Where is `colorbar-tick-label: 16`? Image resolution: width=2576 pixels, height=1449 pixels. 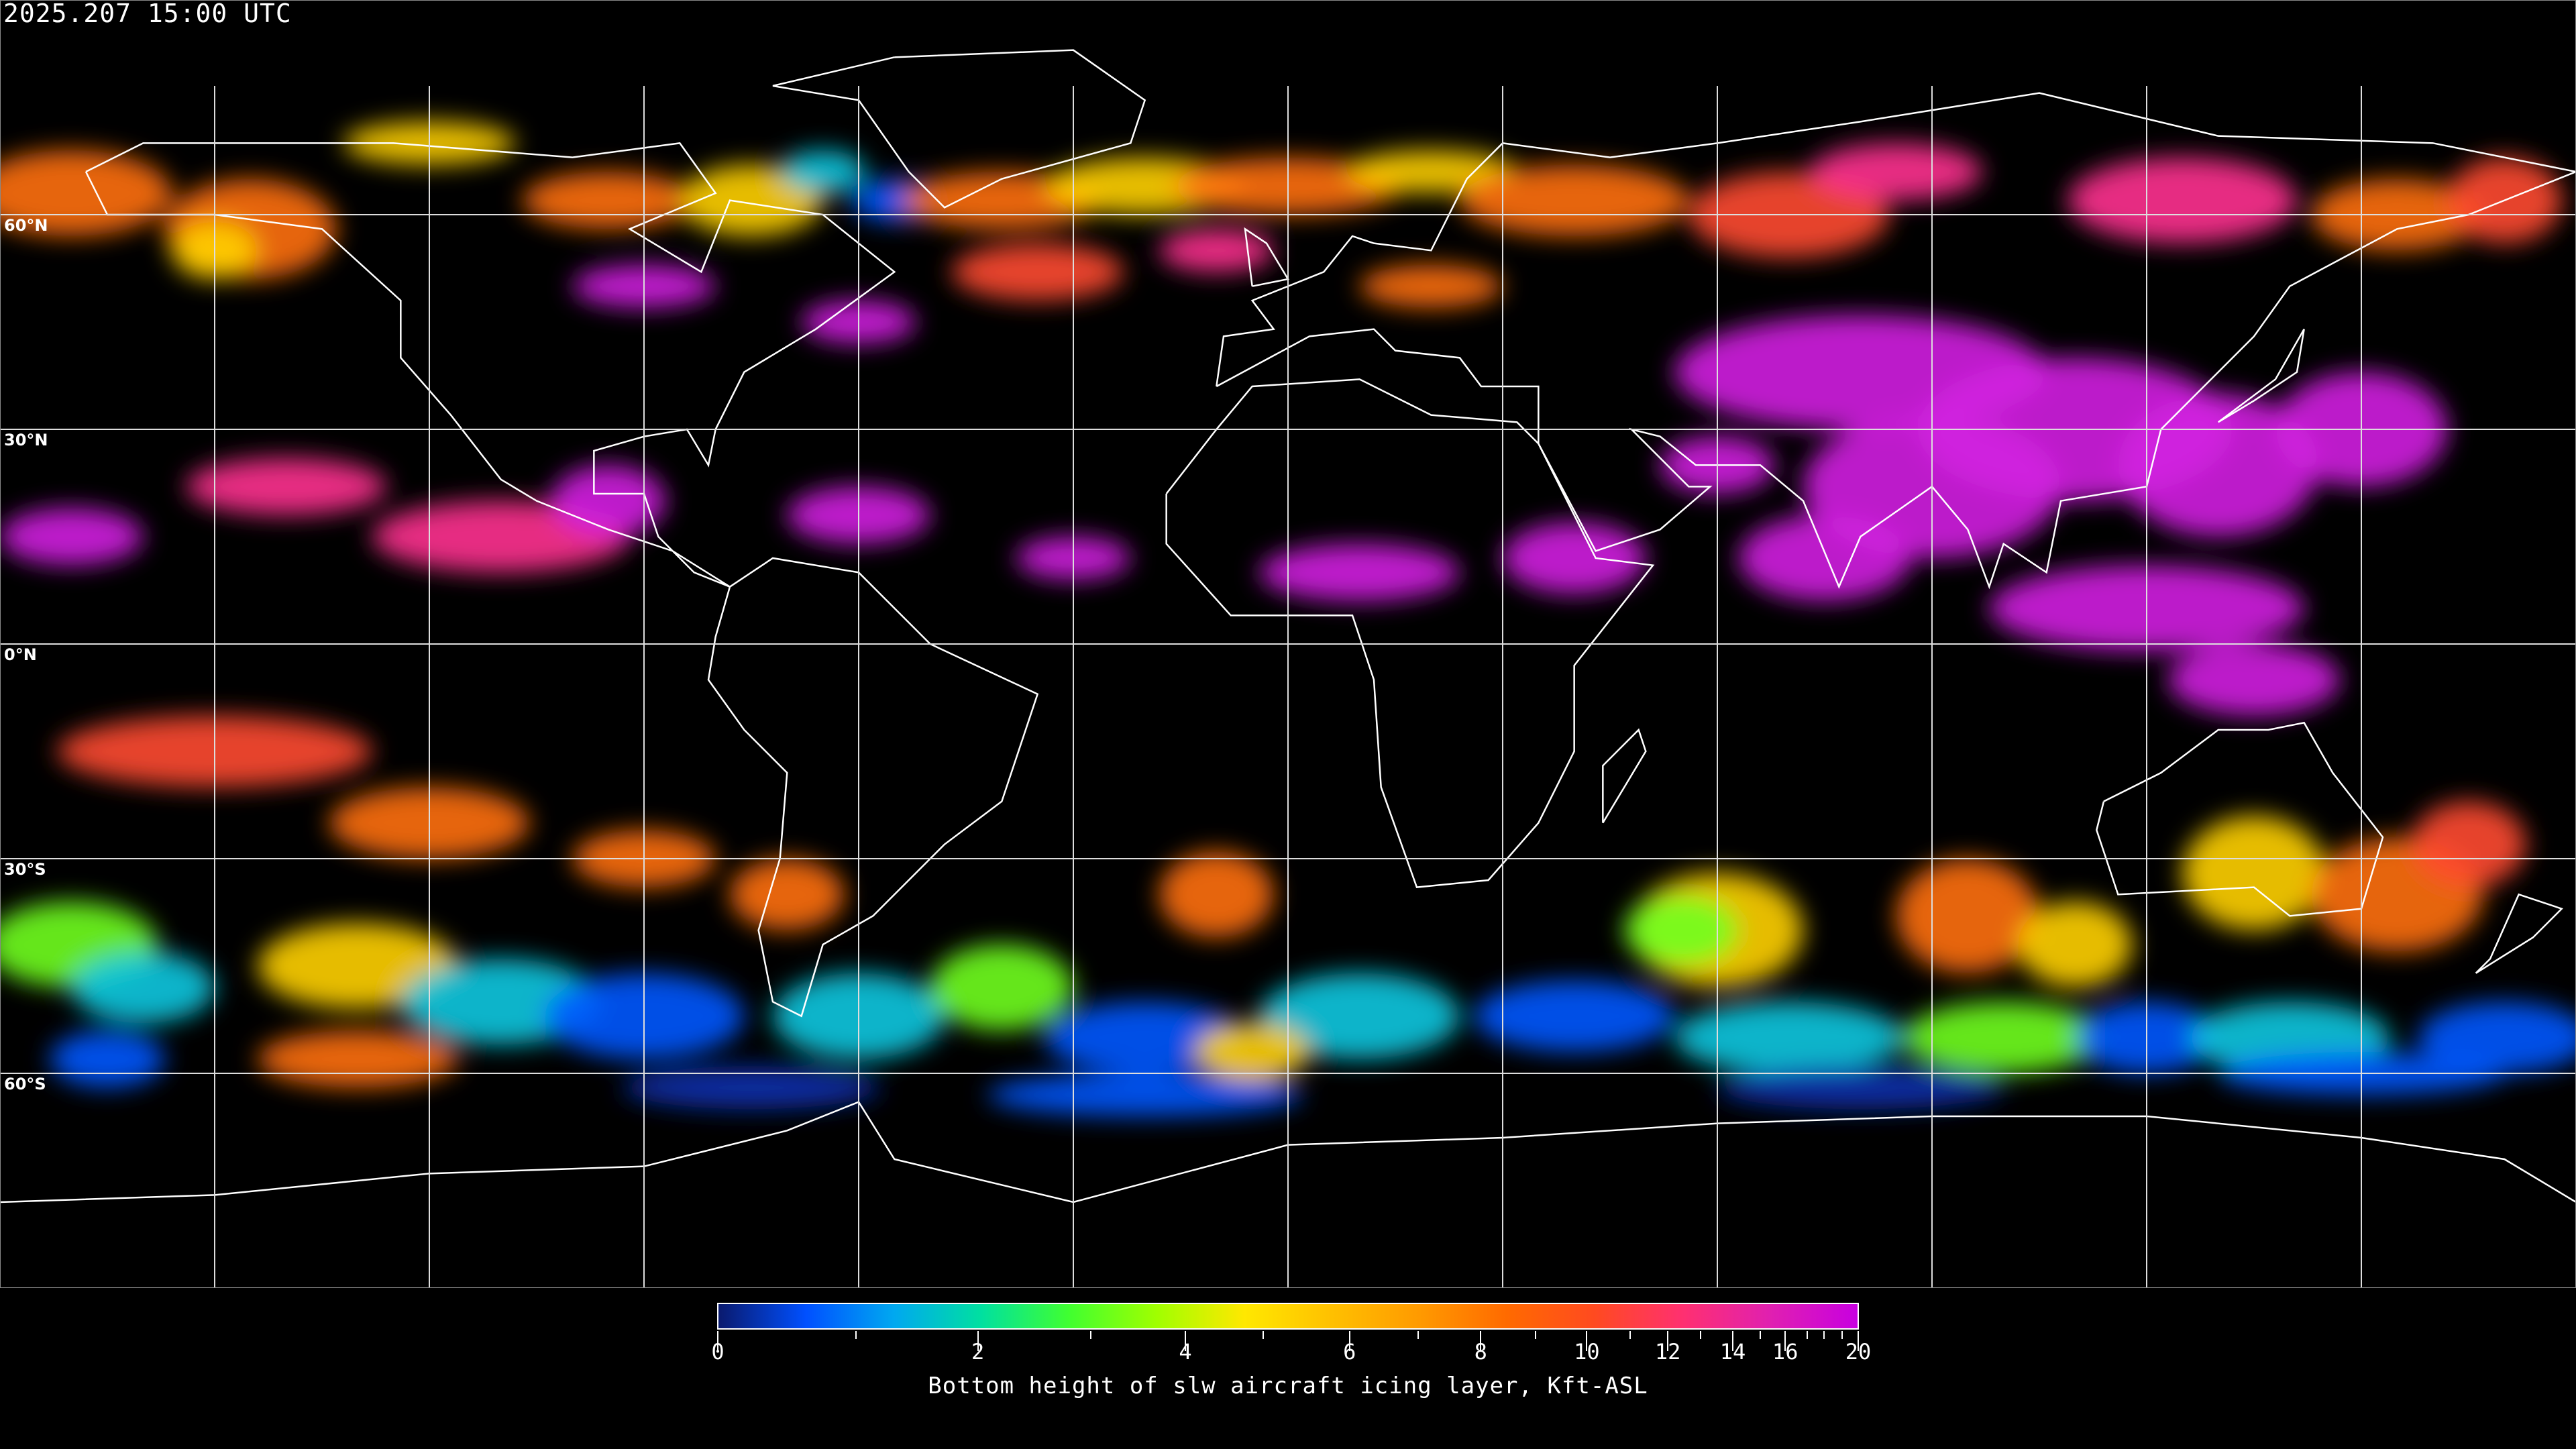 colorbar-tick-label: 16 is located at coordinates (1785, 1351).